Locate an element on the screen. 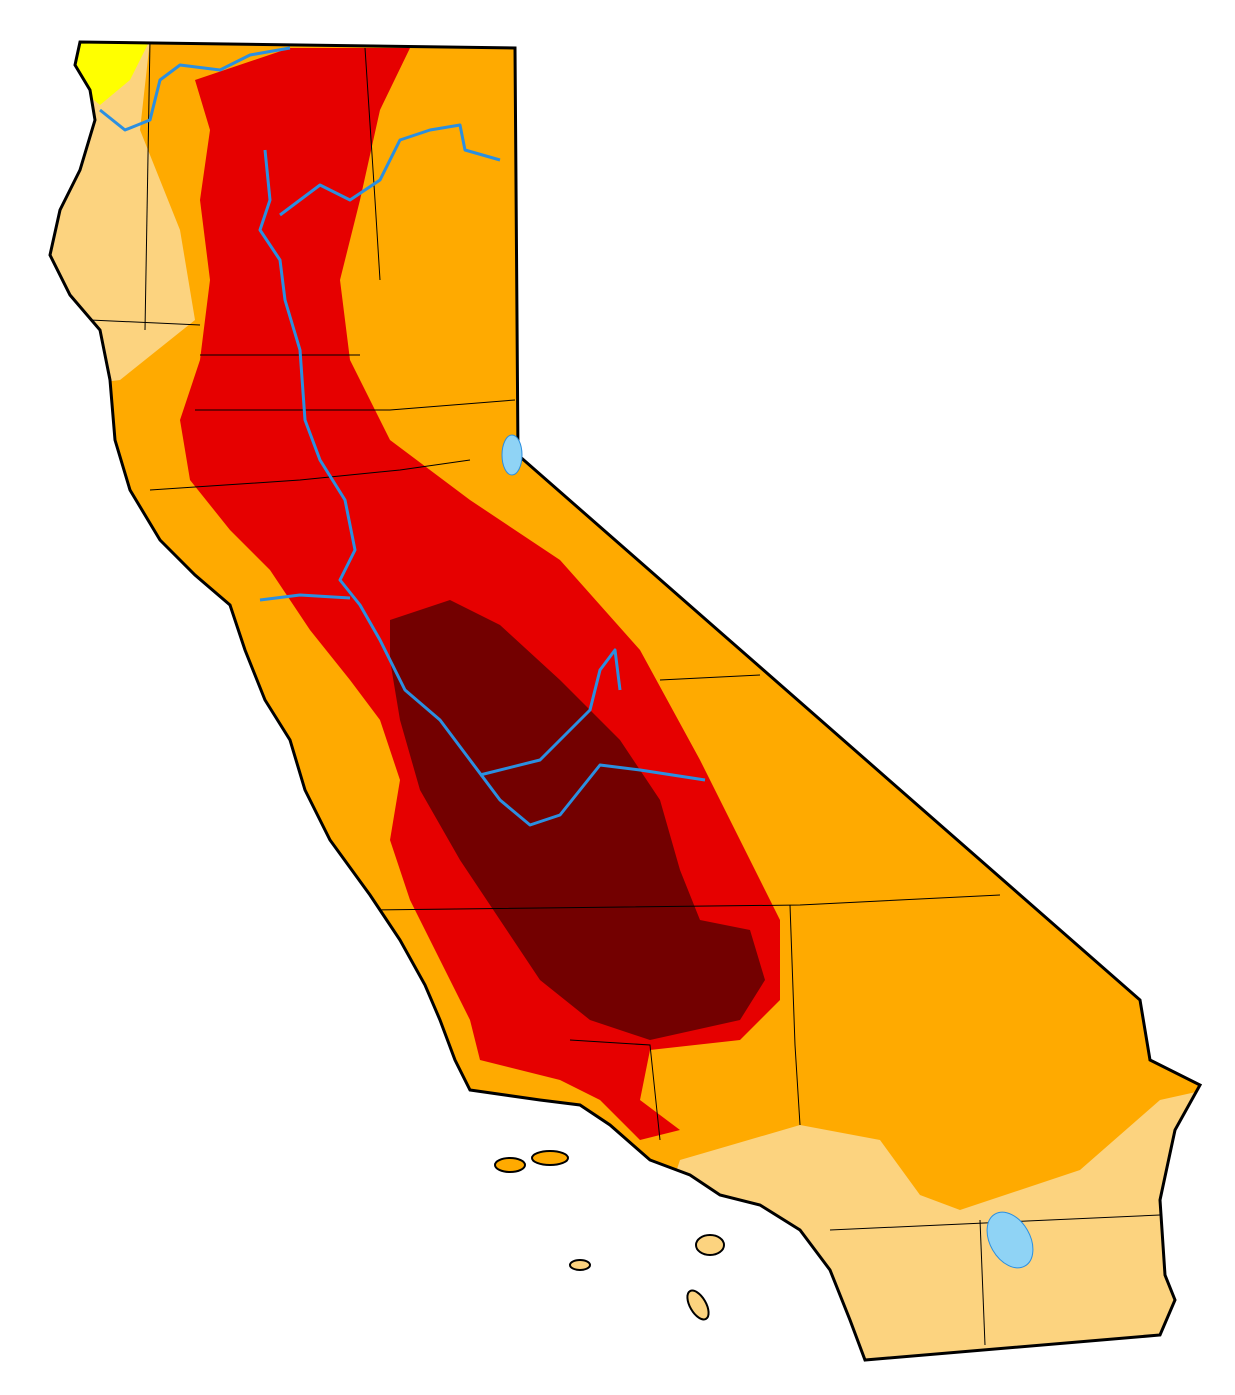 This screenshot has width=1235, height=1395. exceptional-drought-area is located at coordinates (577, 820).